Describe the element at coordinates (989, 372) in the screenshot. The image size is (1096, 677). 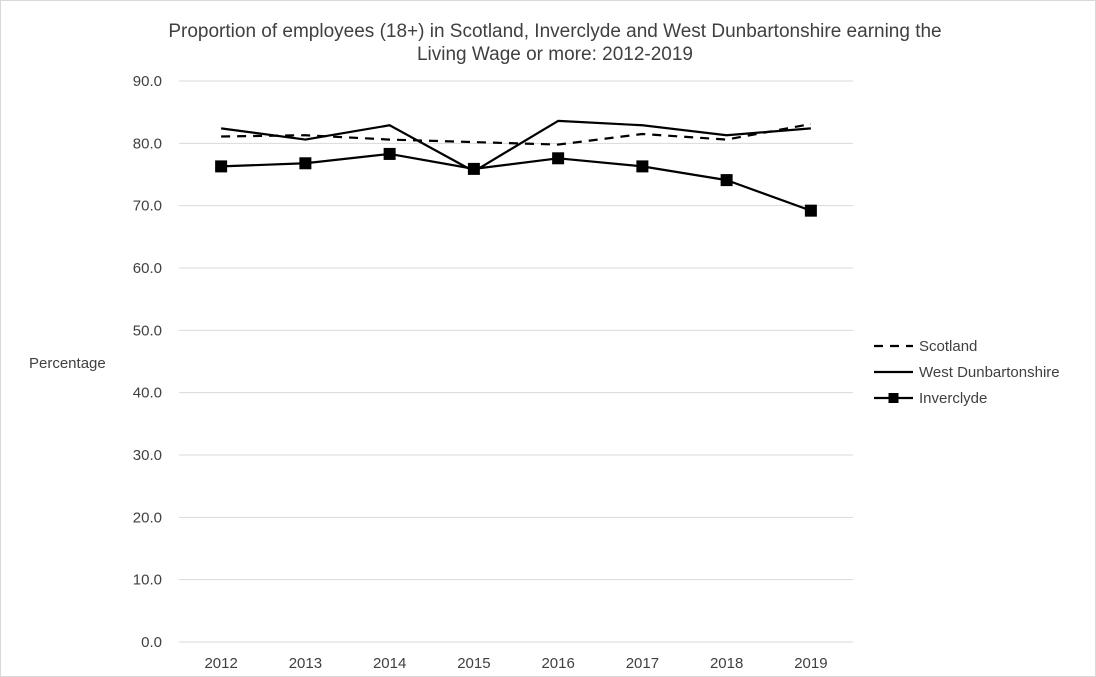
I see `legend-label: West Dunbartonshire` at that location.